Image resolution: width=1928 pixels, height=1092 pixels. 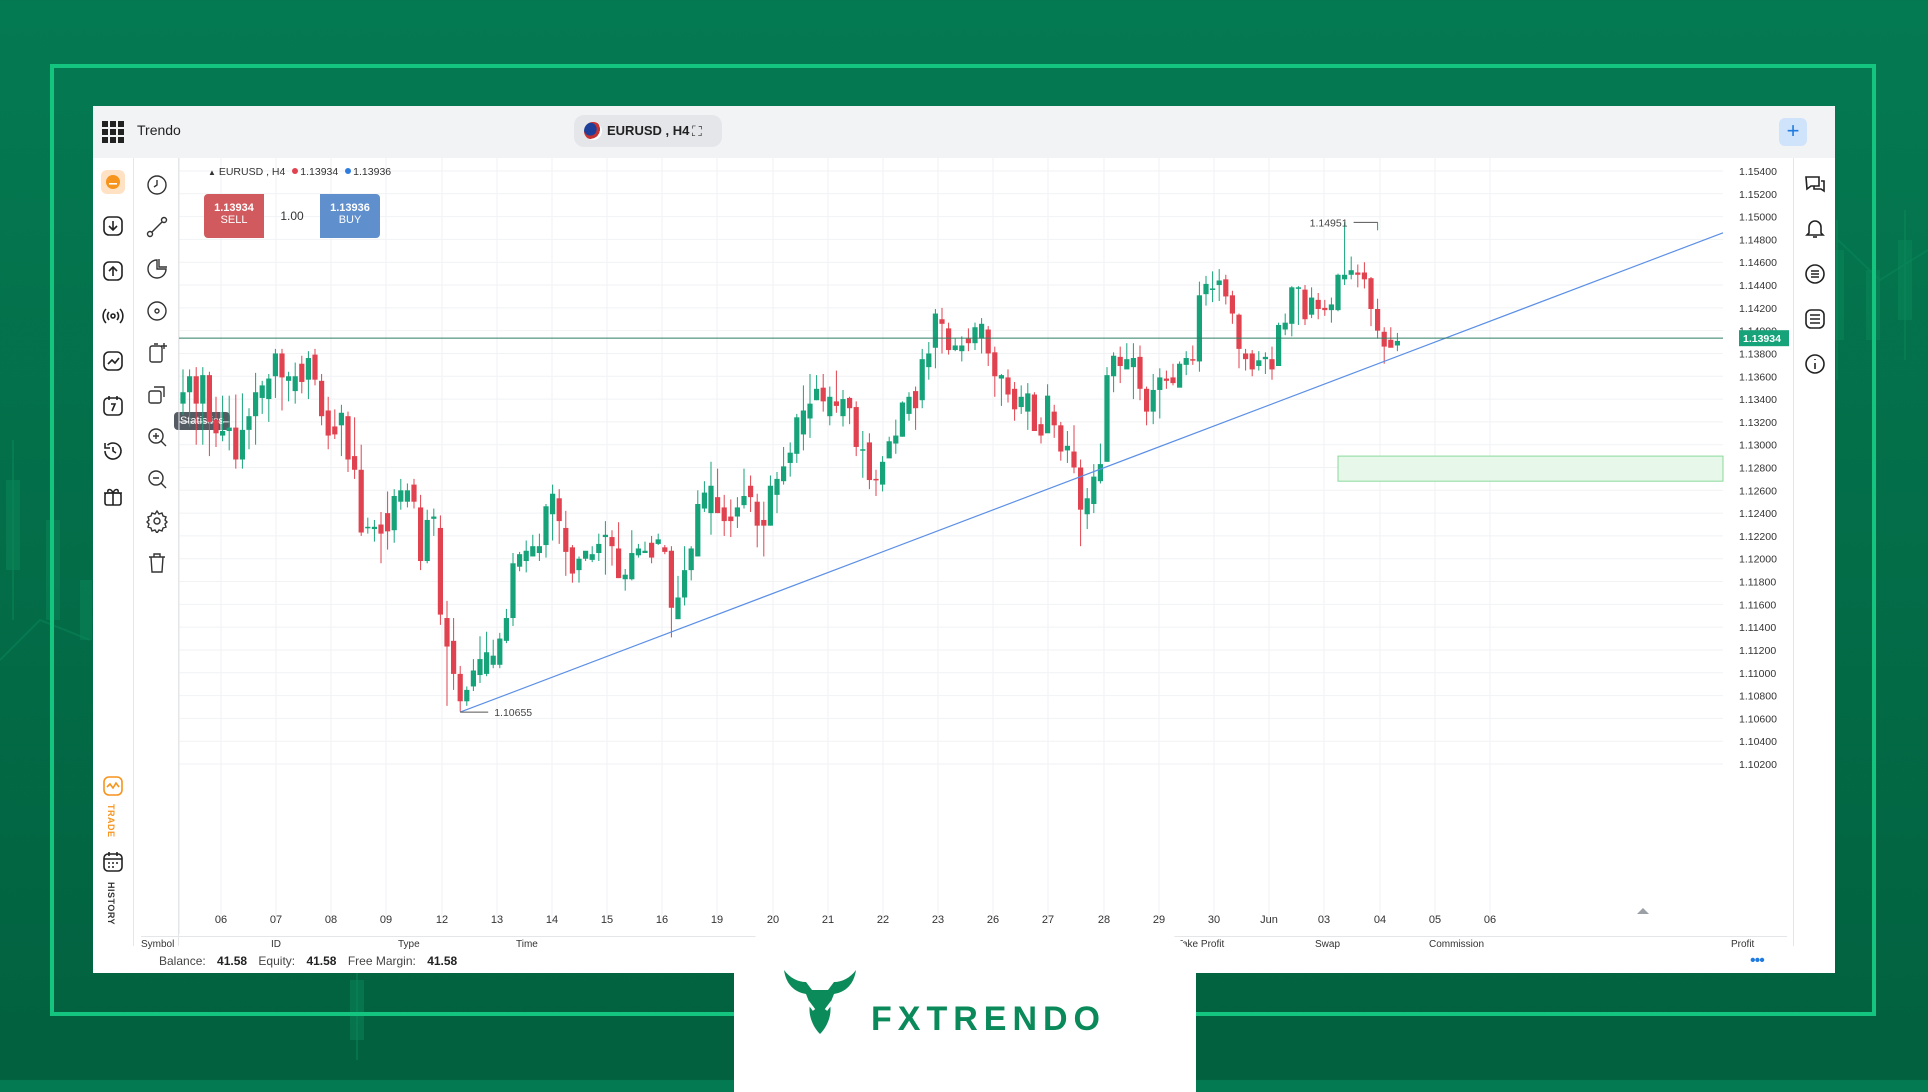 I want to click on col-swap: Swap, so click(x=1328, y=944).